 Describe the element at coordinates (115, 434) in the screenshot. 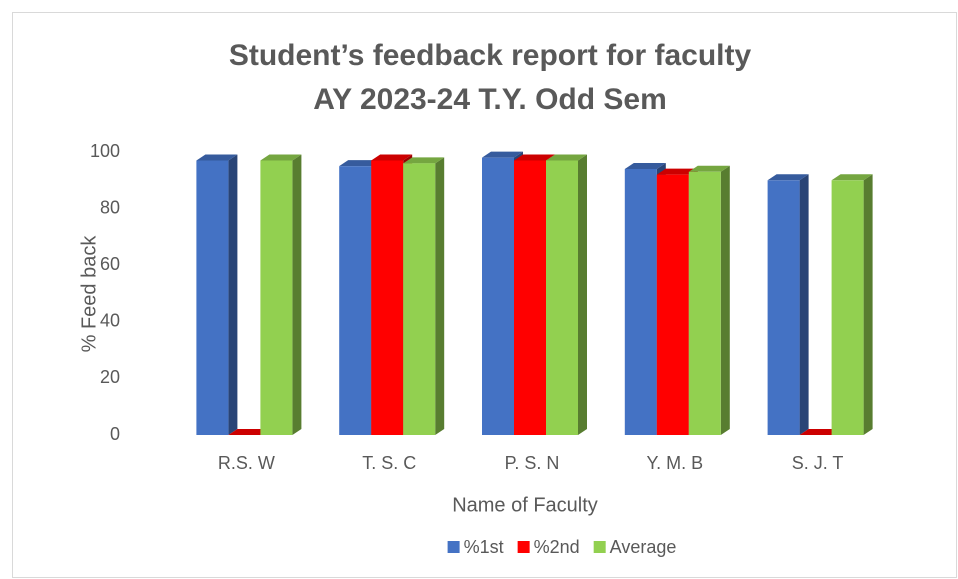

I see `y-tick-label: 0` at that location.